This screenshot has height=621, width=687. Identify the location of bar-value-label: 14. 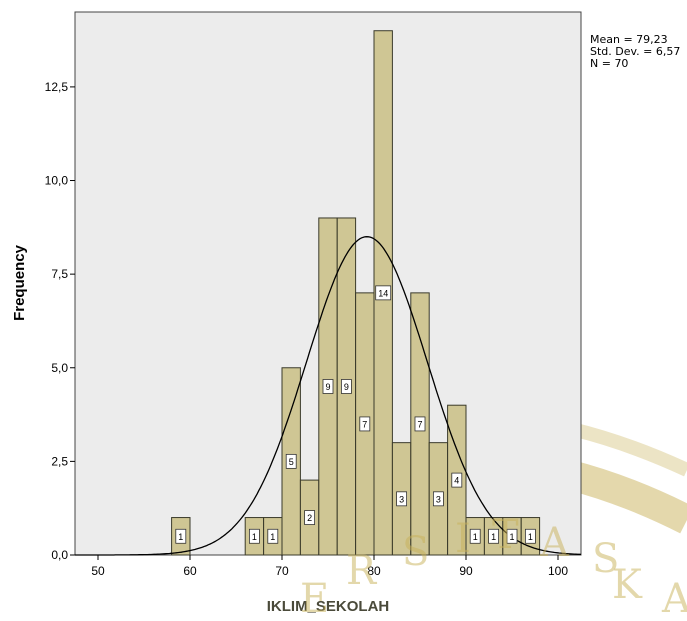
(383, 293).